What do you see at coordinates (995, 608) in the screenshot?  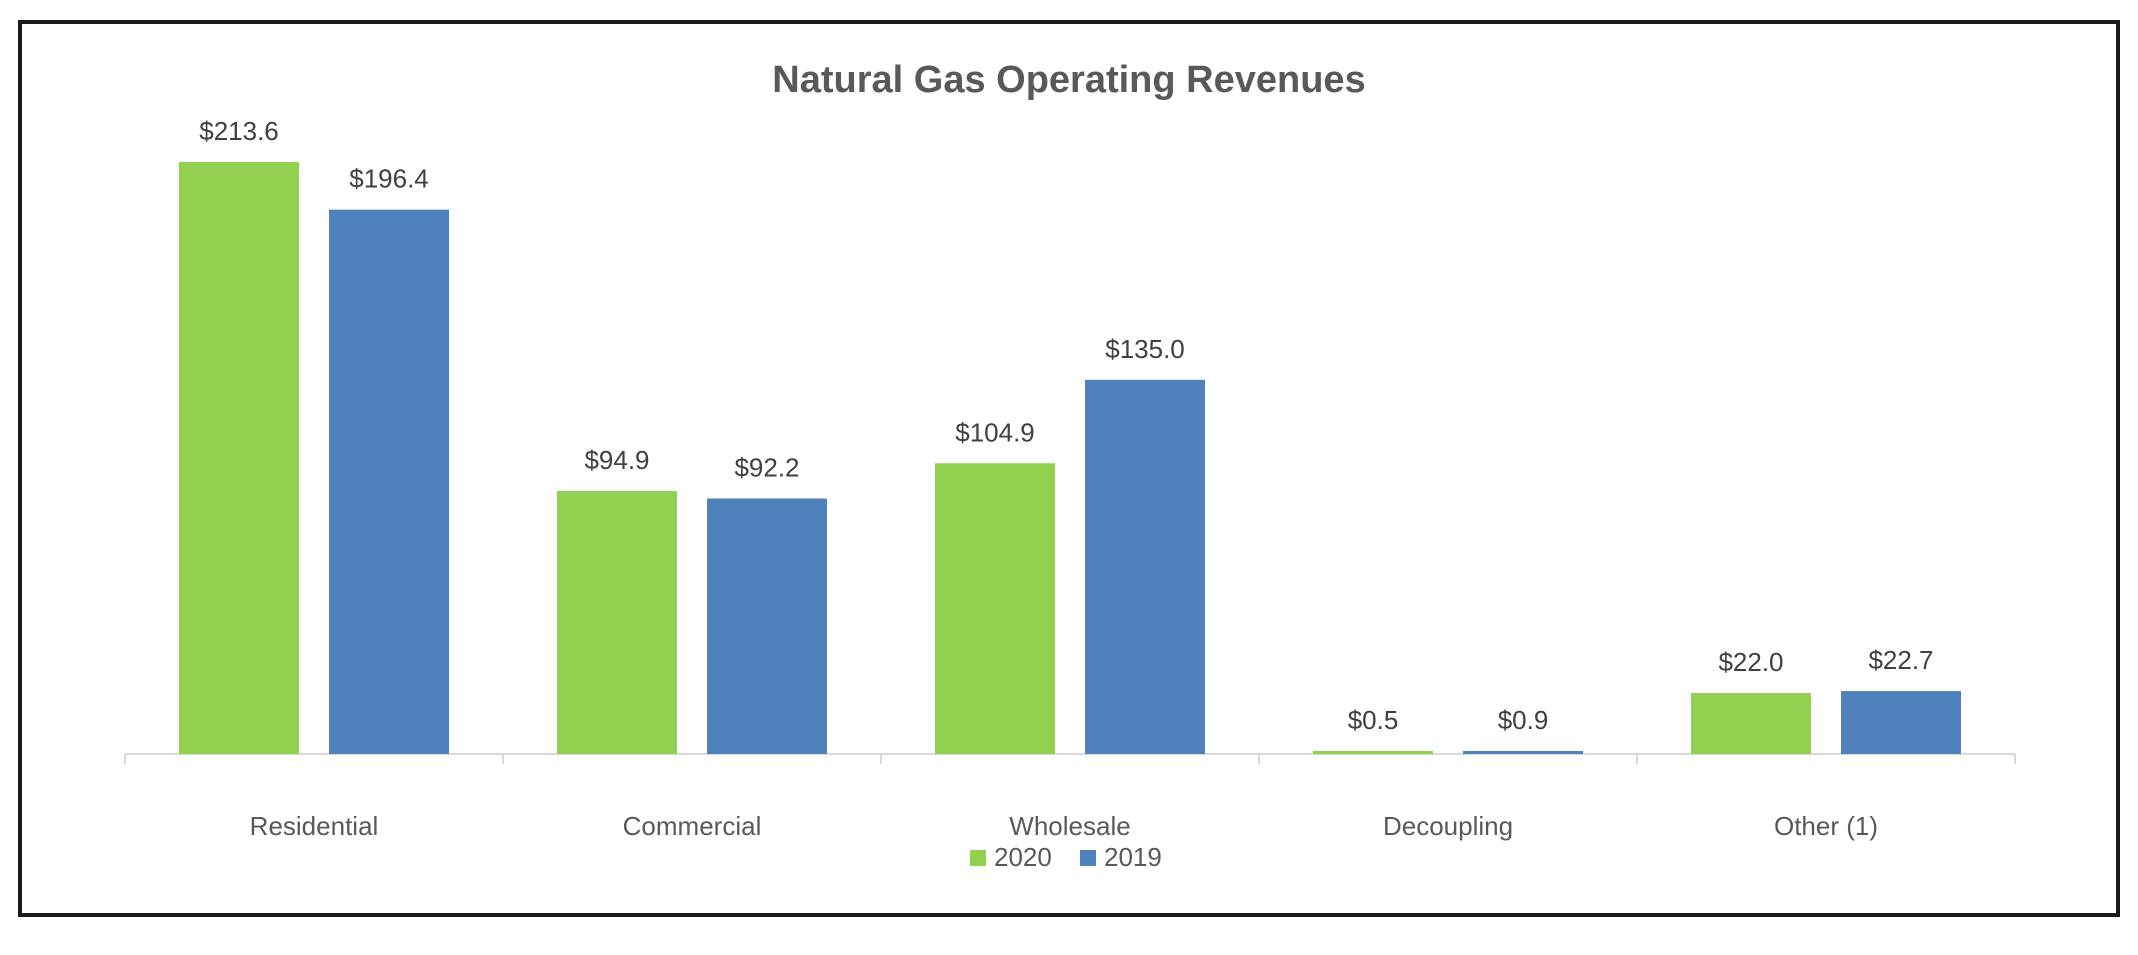 I see `bar-wholesale-2020` at bounding box center [995, 608].